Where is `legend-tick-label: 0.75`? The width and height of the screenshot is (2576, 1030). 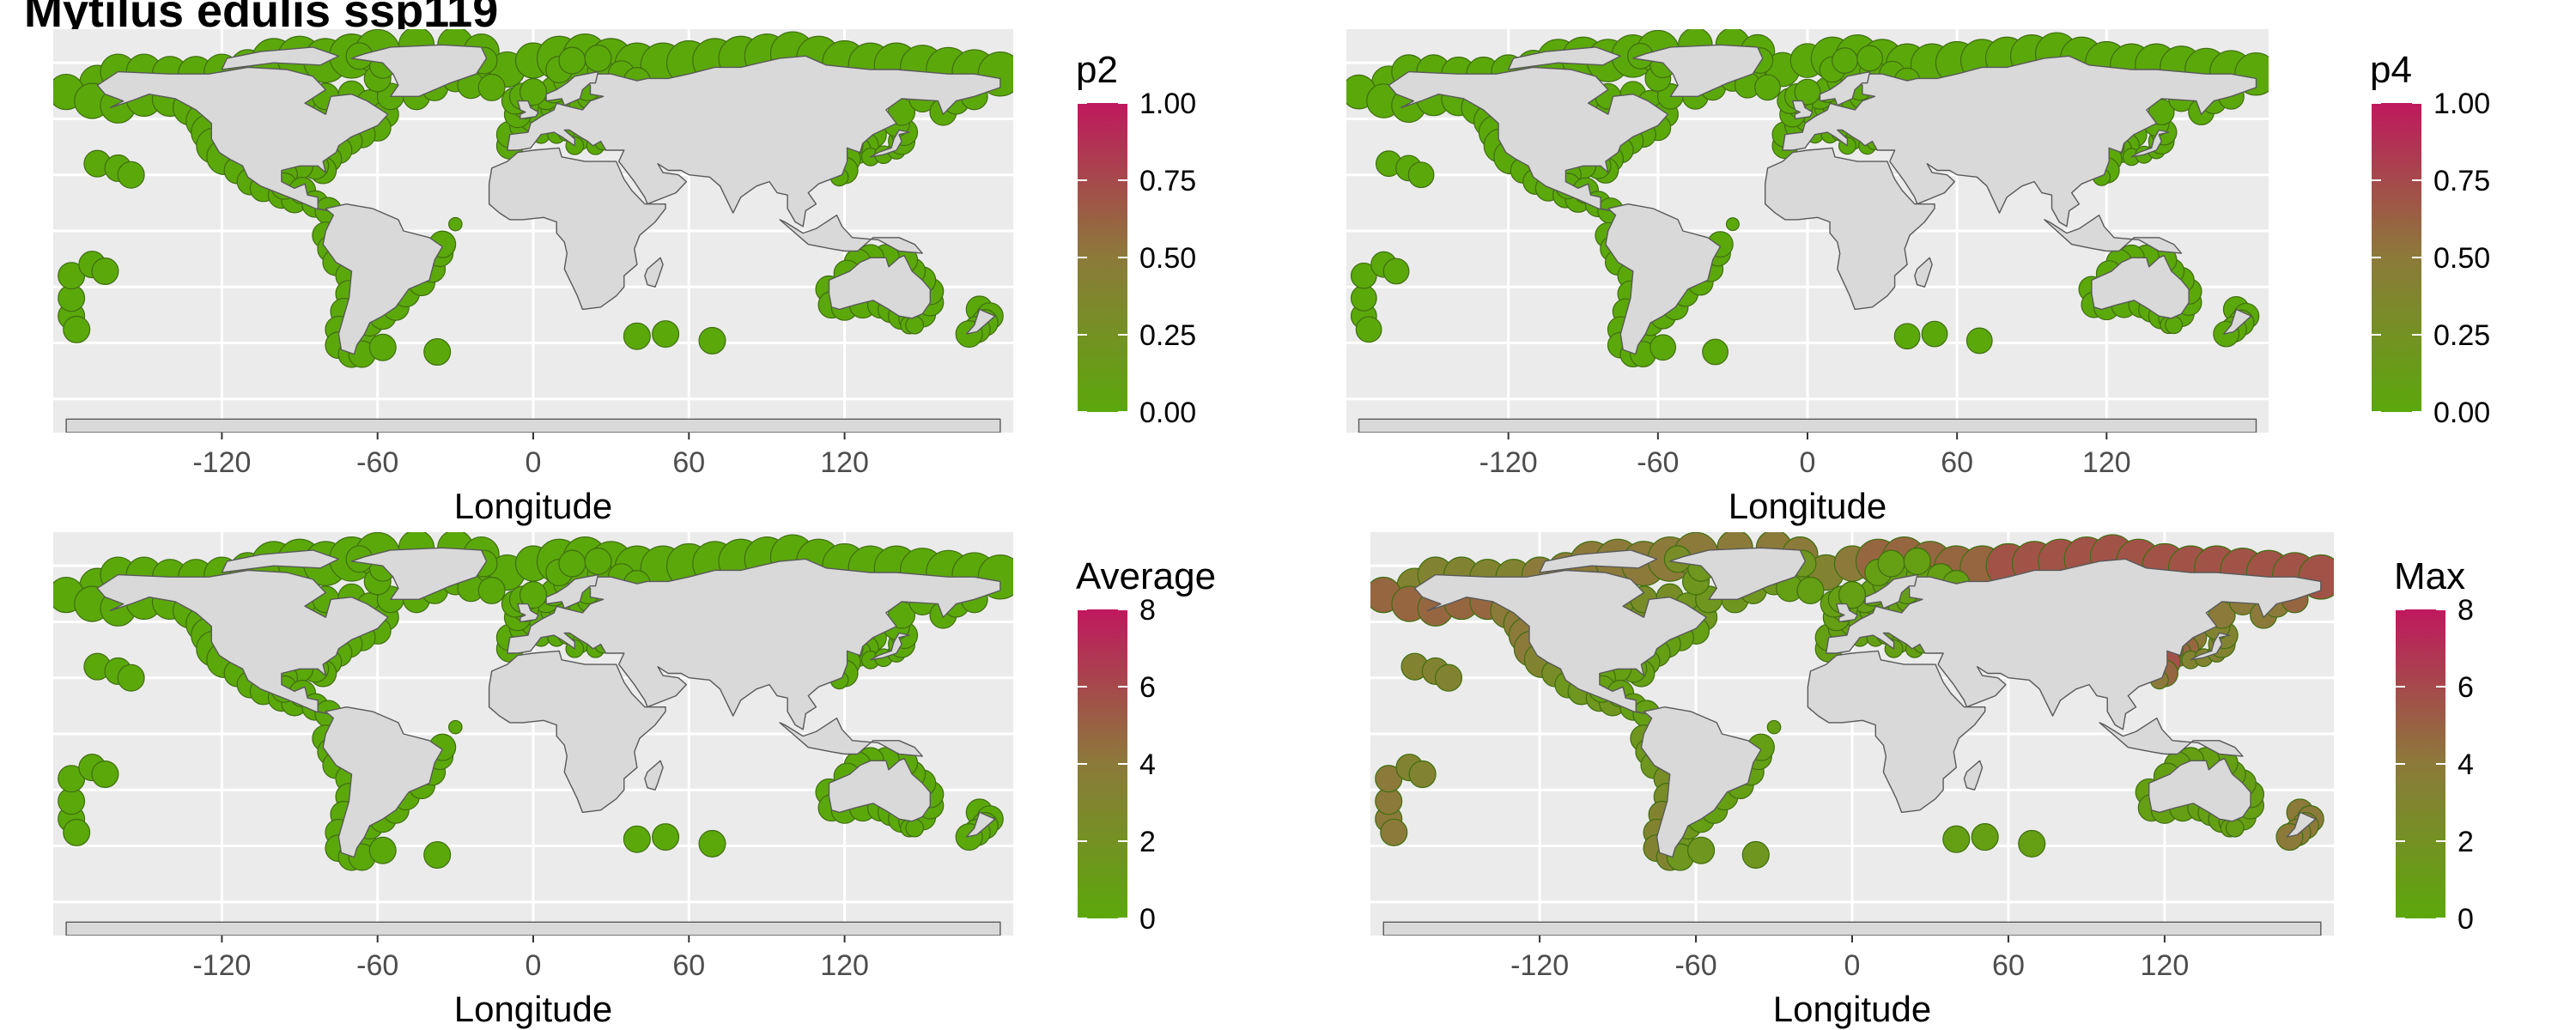 legend-tick-label: 0.75 is located at coordinates (1167, 181).